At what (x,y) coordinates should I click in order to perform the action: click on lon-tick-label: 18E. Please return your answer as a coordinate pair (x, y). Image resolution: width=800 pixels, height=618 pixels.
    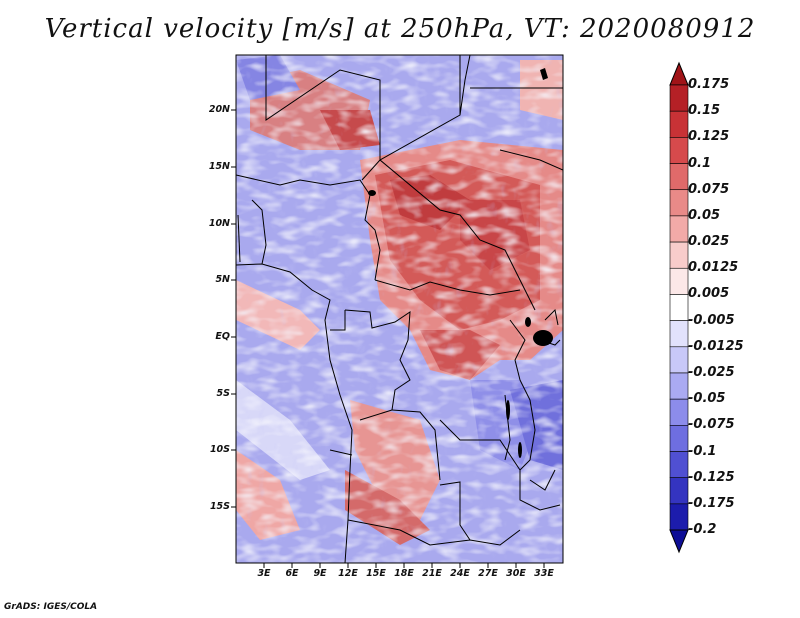
    Looking at the image, I should click on (404, 573).